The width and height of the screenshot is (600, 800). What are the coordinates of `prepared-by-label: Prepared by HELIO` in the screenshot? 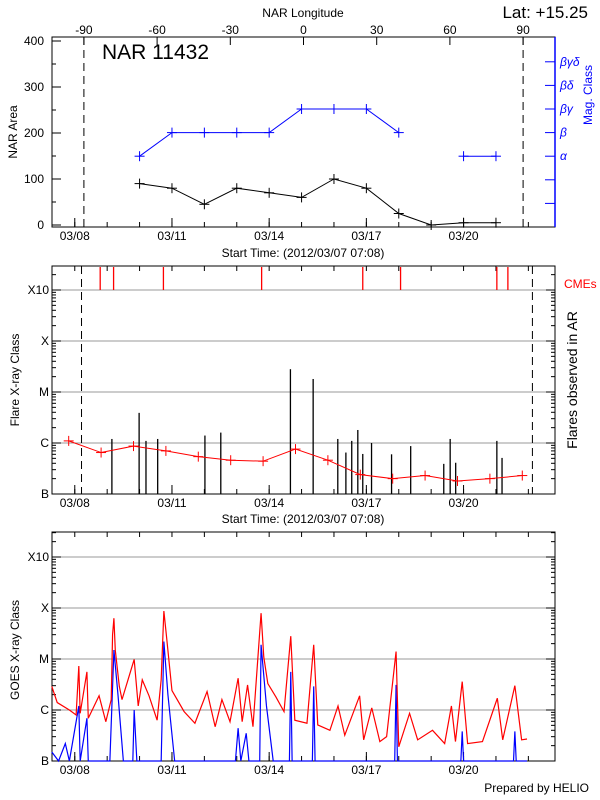 It's located at (536, 788).